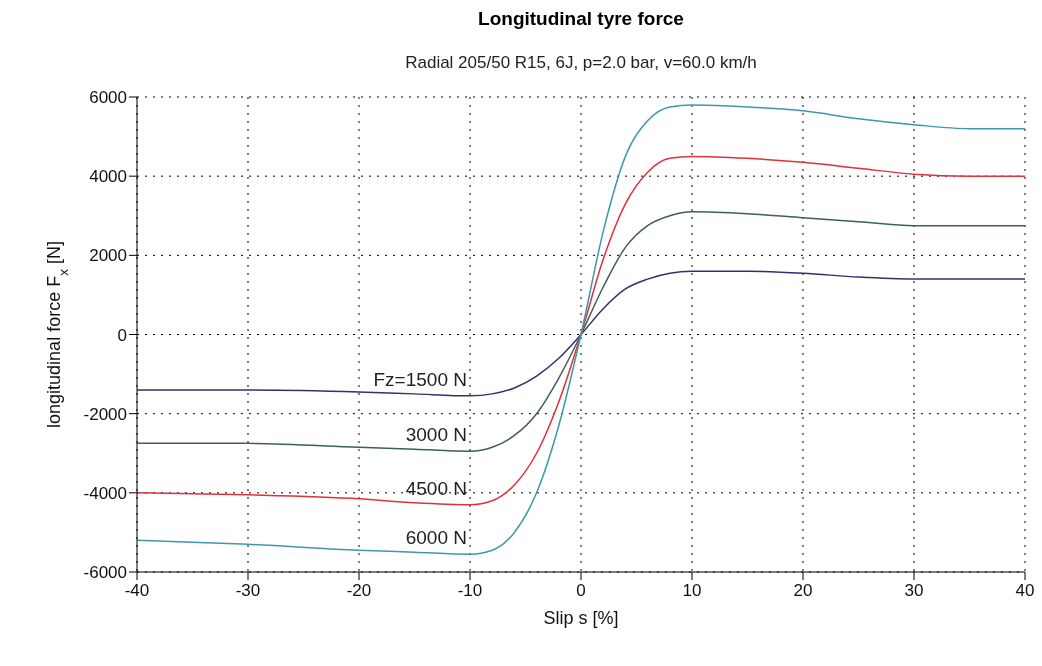 The image size is (1042, 666). I want to click on chart-title: Longitudinal tyre force, so click(581, 19).